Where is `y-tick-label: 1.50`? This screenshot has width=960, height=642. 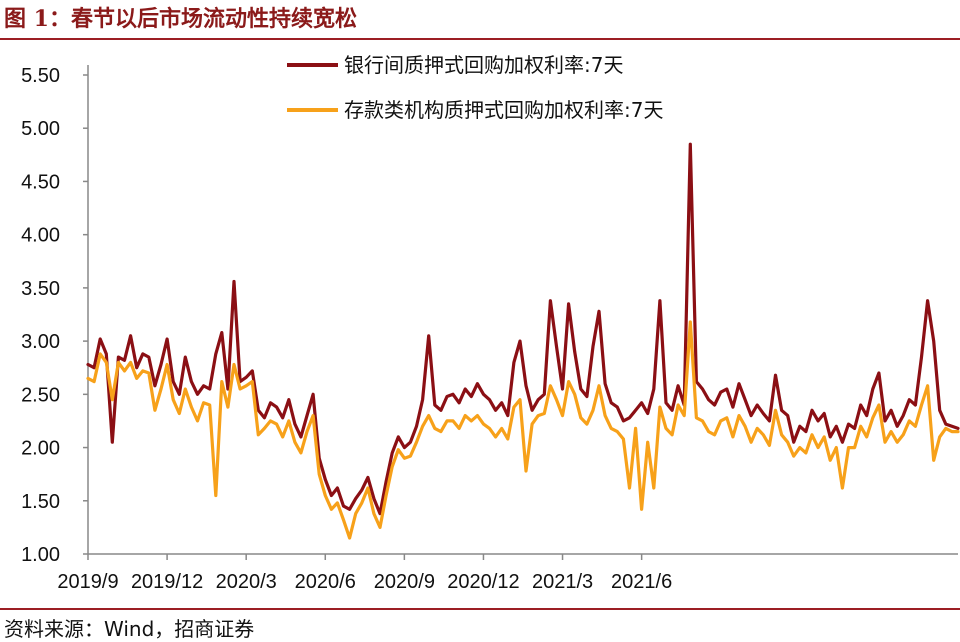 y-tick-label: 1.50 is located at coordinates (40, 502).